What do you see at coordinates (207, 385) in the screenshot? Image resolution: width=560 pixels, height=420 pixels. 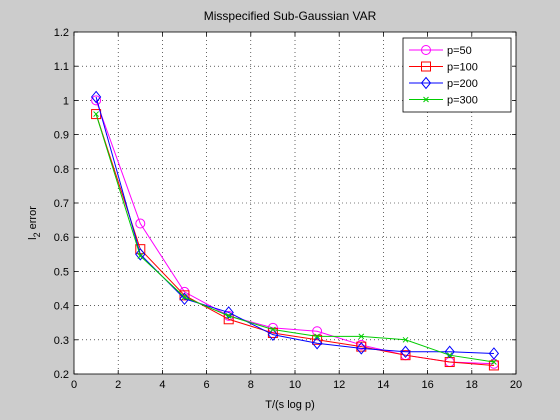 I see `x-tick-label: 6` at bounding box center [207, 385].